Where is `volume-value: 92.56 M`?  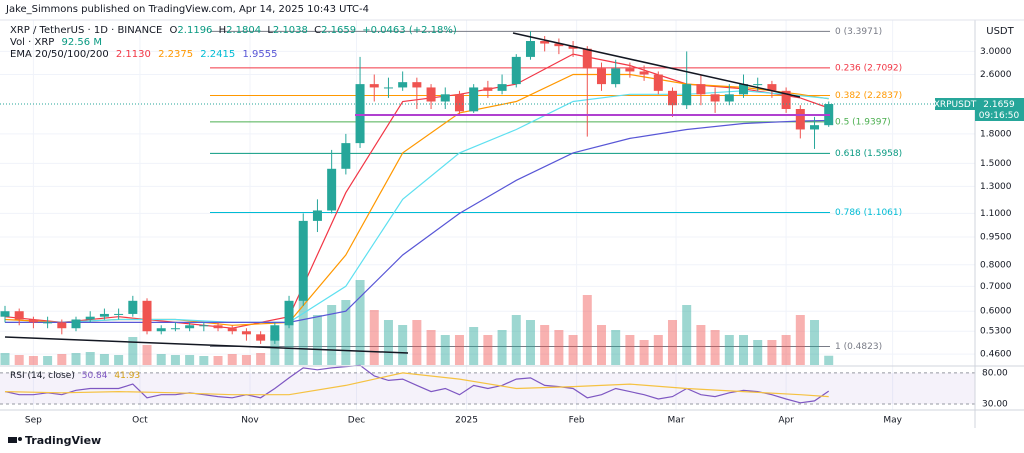
volume-value: 92.56 M is located at coordinates (82, 42).